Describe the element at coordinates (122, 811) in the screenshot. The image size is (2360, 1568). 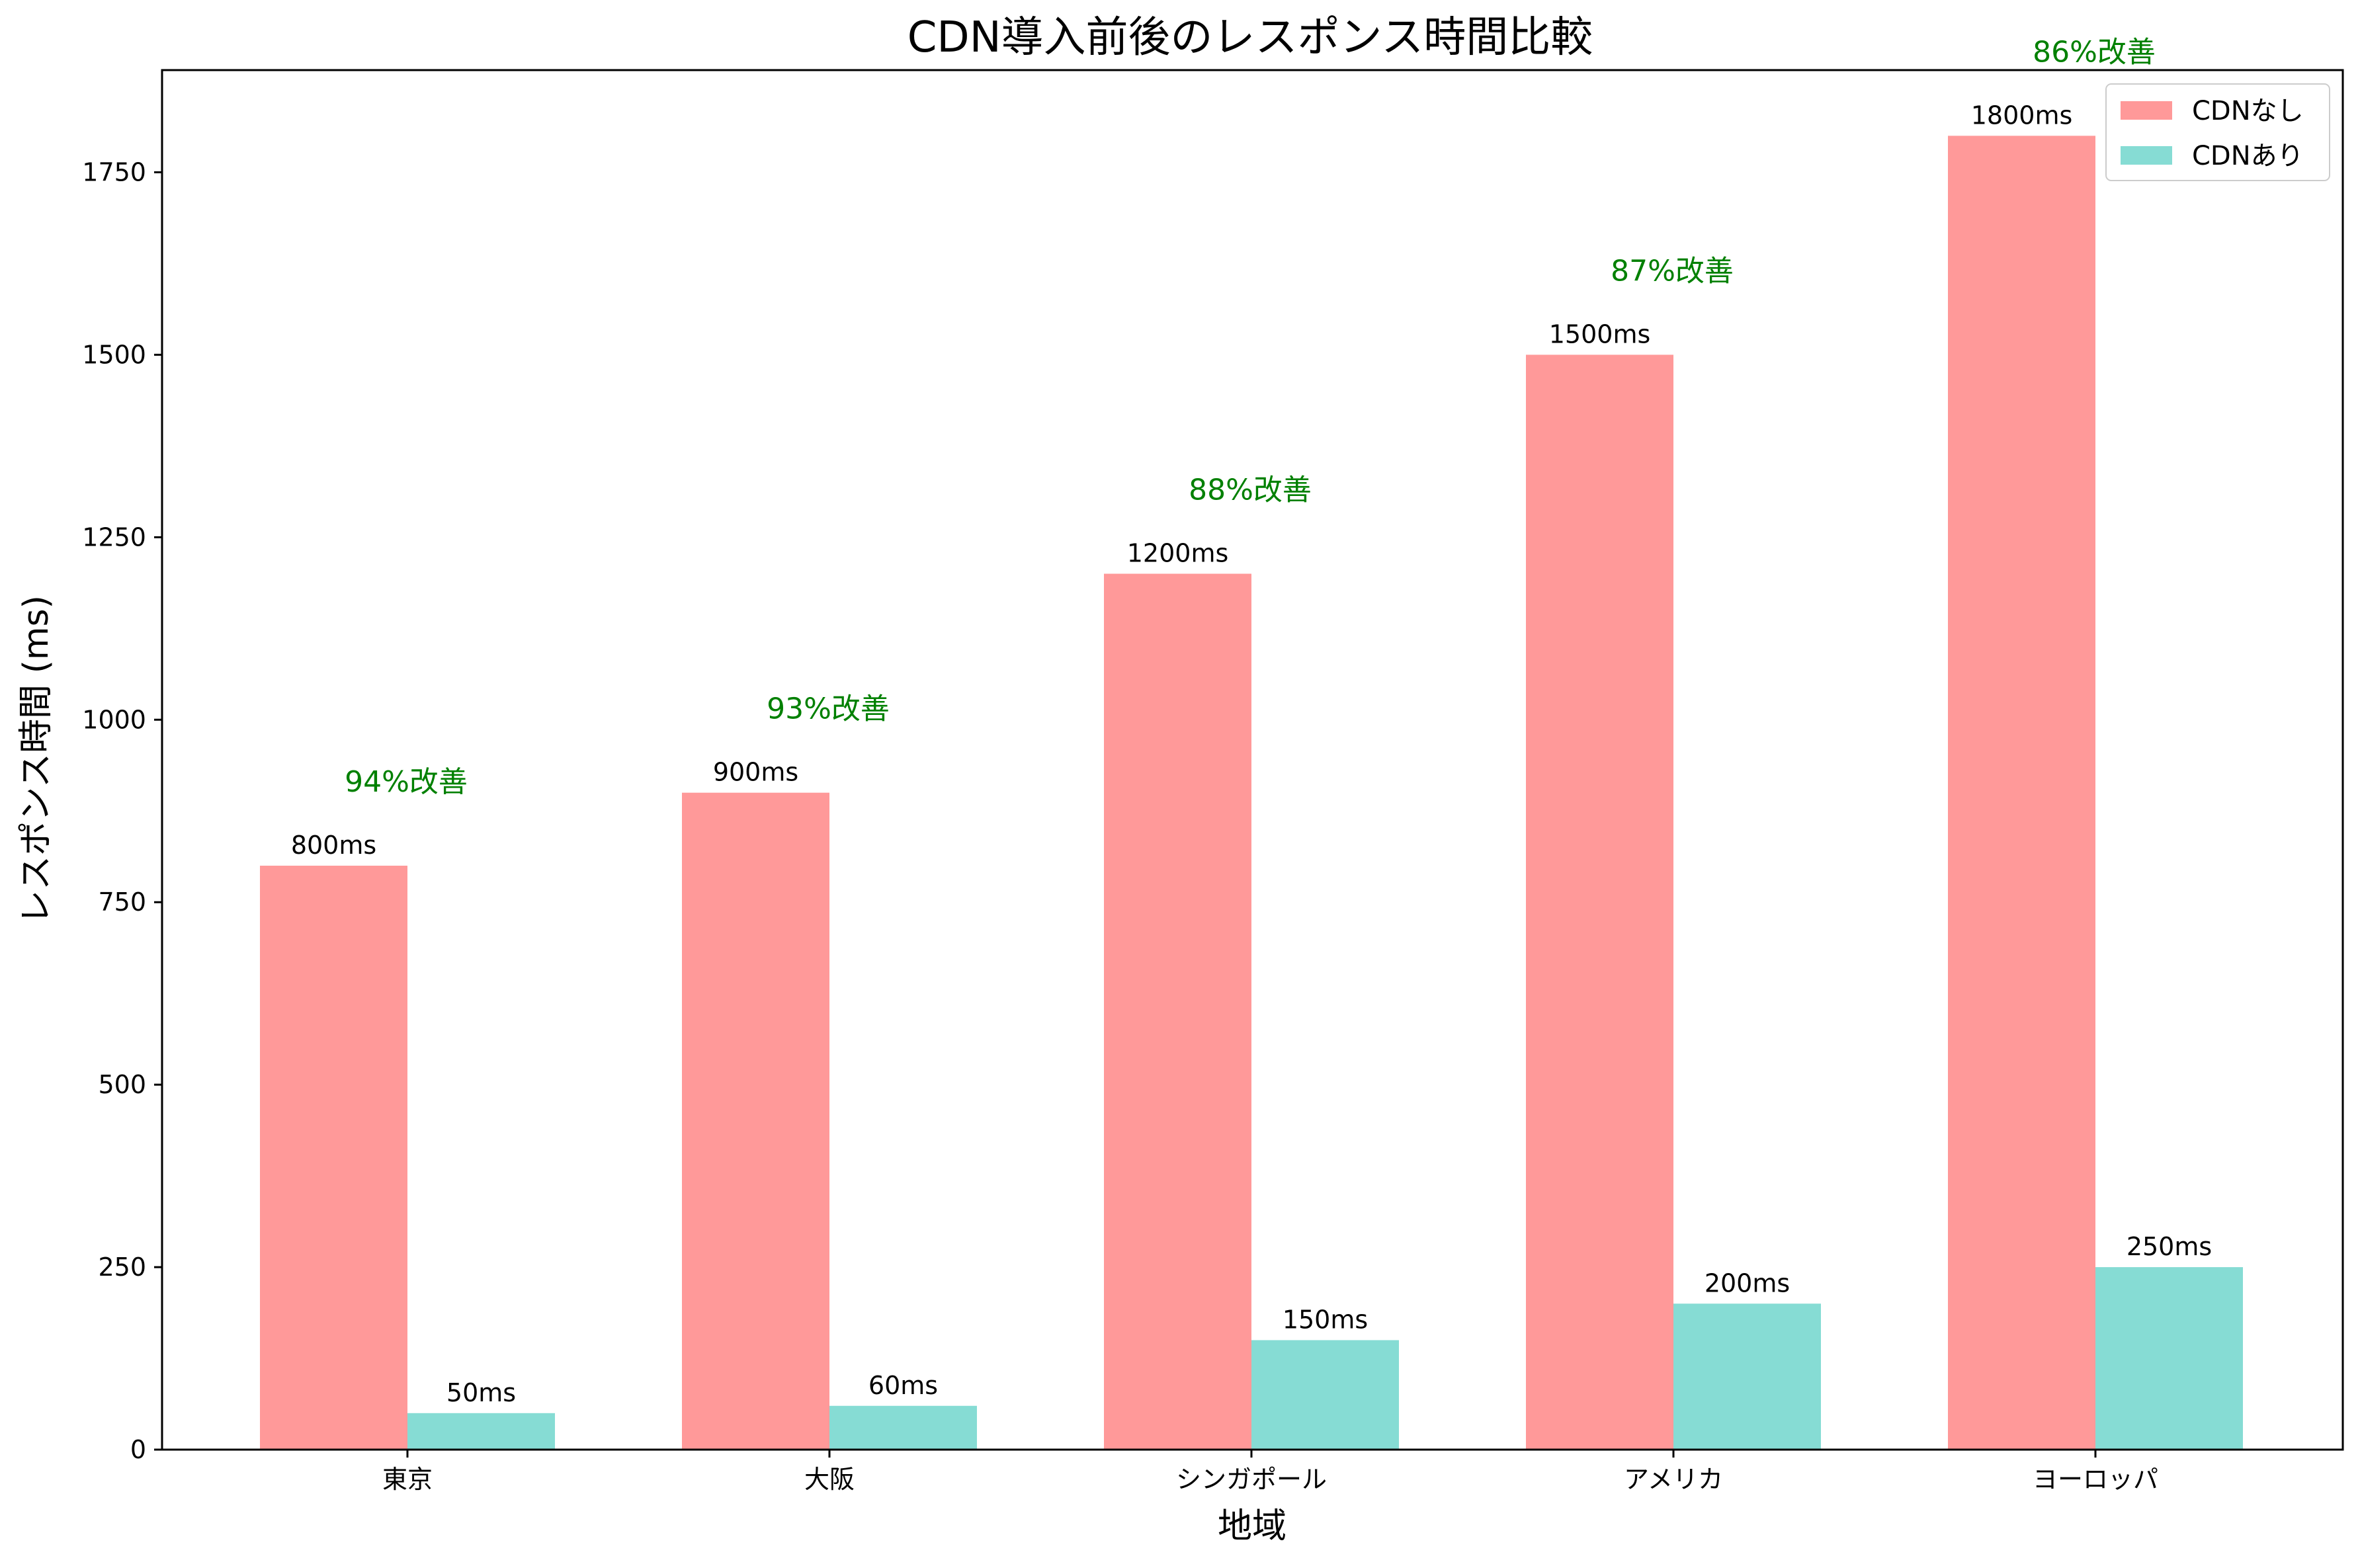
I see `y-axis: 0 250 500 750 1000 1250 1500 1750` at that location.